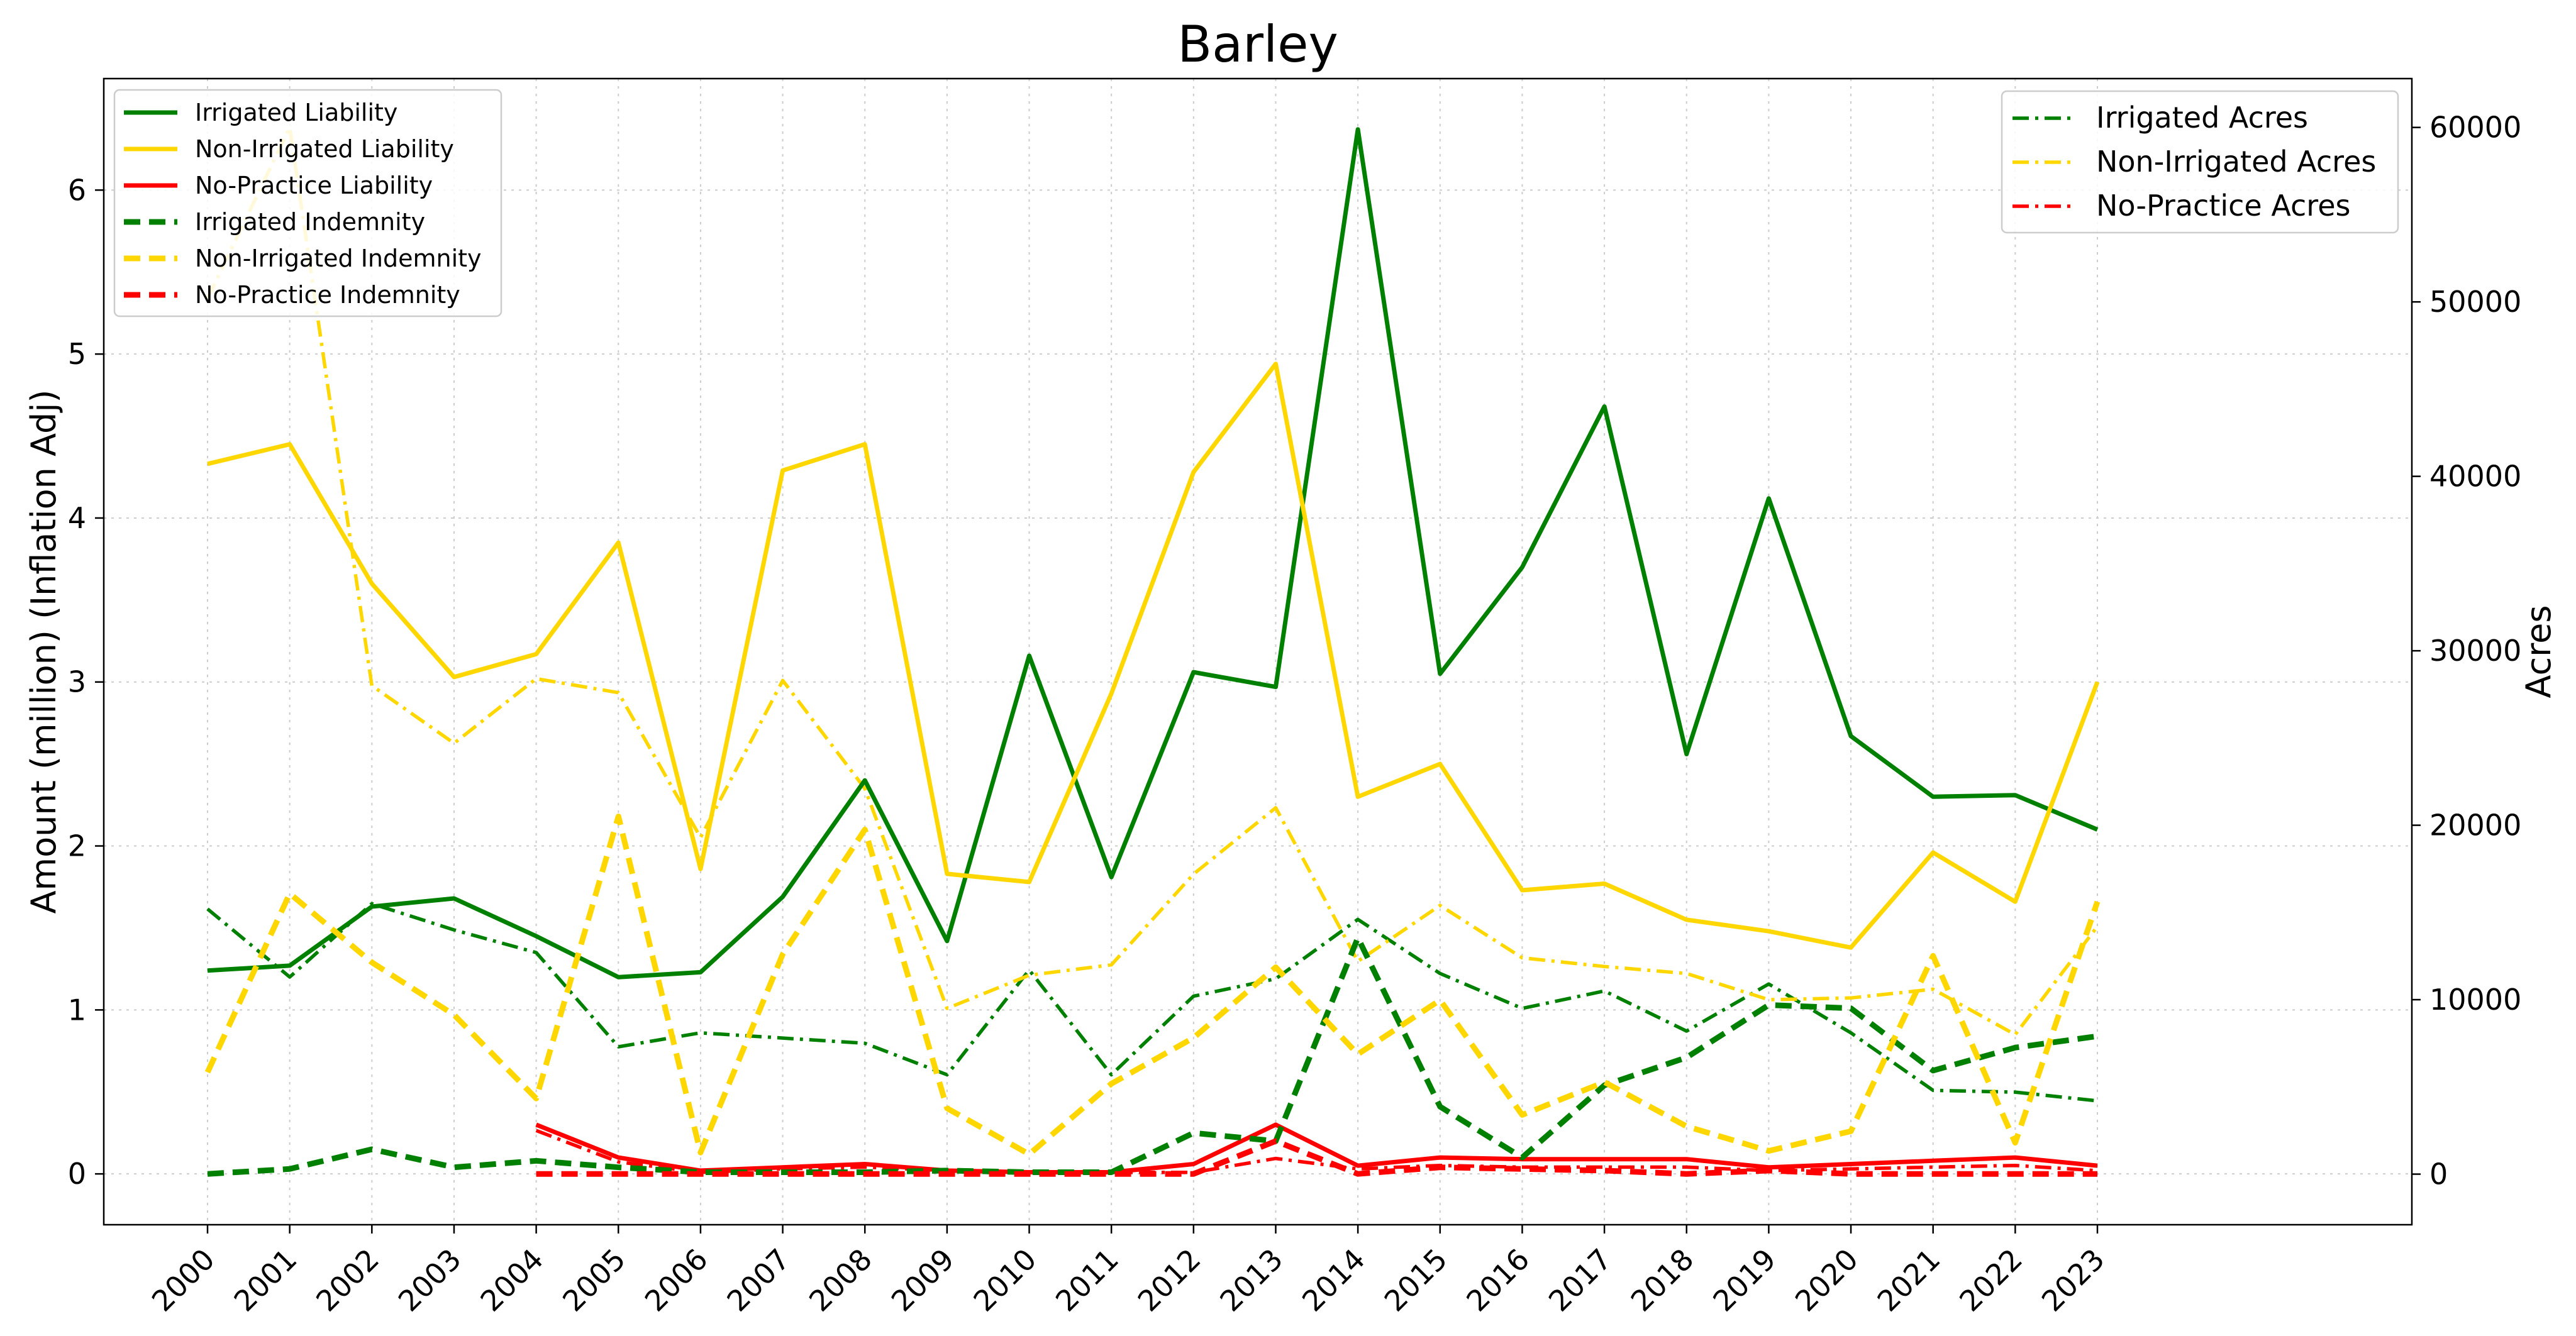  Describe the element at coordinates (338, 258) in the screenshot. I see `legend-left-label: Non-Irrigated Indemnity` at that location.